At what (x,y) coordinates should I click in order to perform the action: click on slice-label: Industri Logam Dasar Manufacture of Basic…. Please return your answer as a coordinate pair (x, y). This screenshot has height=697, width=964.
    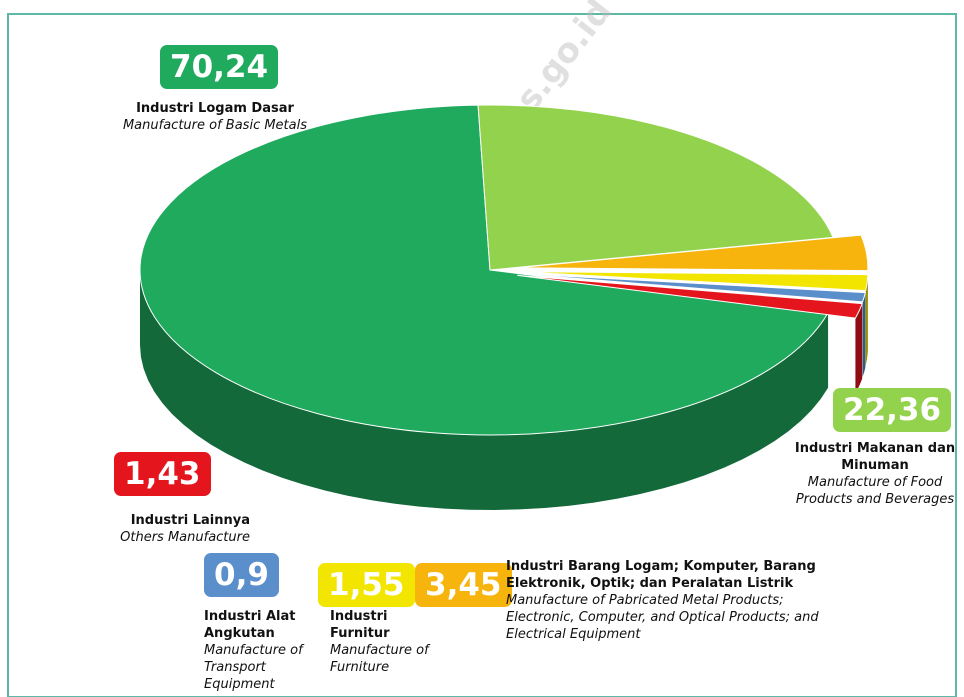
    Looking at the image, I should click on (215, 117).